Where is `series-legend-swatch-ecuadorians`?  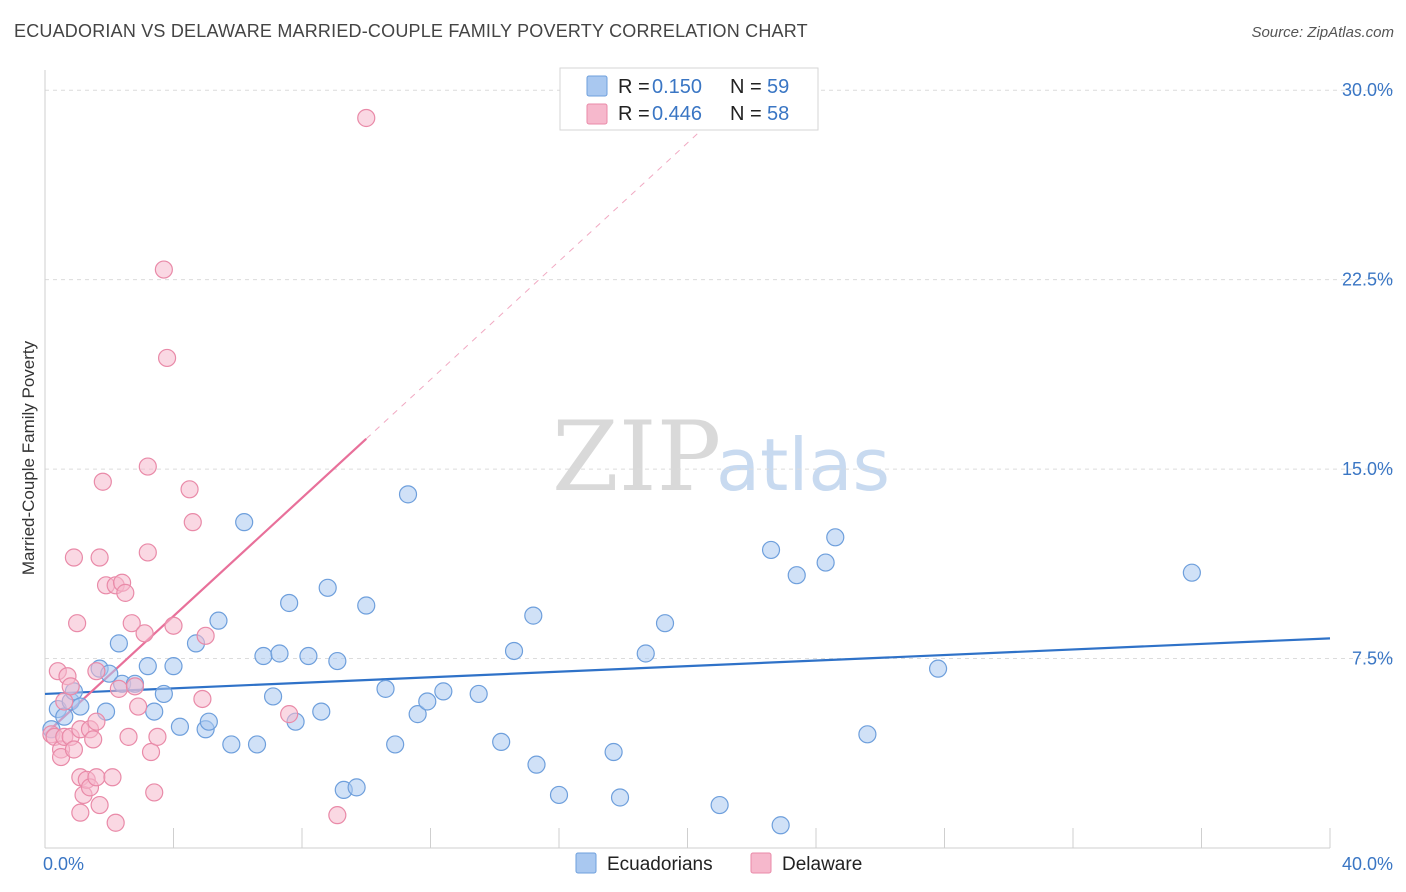
series-legend-swatch-ecuadorians is located at coordinates (586, 863).